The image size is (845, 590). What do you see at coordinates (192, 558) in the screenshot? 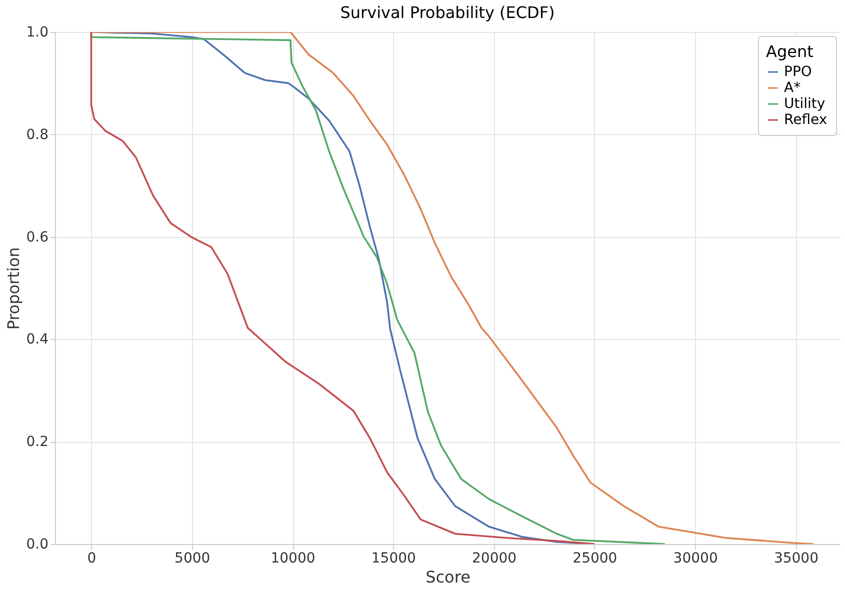
I see `x-tick-label: 5000` at bounding box center [192, 558].